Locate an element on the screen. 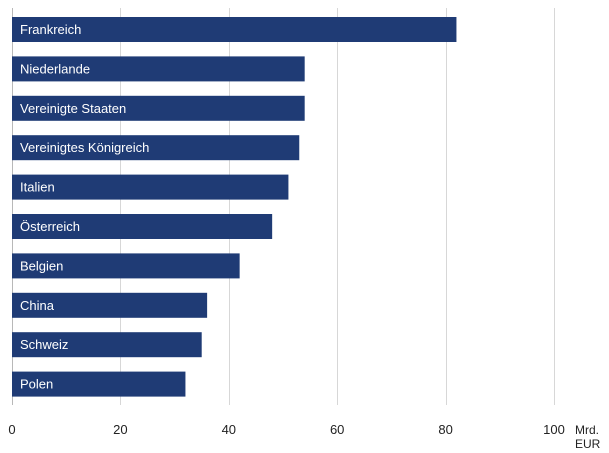 Image resolution: width=609 pixels, height=453 pixels. bar-label-6: Belgien is located at coordinates (41, 265).